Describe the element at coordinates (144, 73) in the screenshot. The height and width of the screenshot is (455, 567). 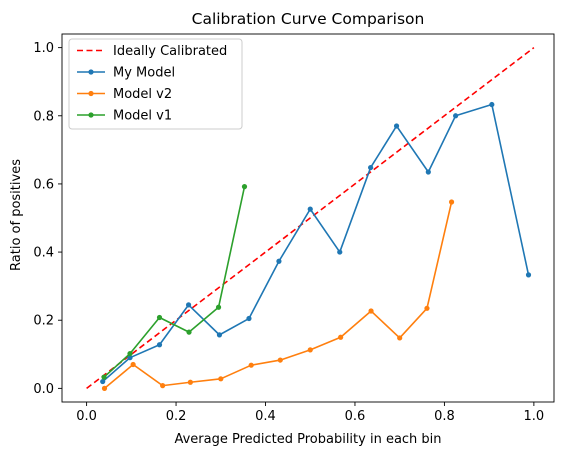
I see `legend-label-my-model: My Model` at that location.